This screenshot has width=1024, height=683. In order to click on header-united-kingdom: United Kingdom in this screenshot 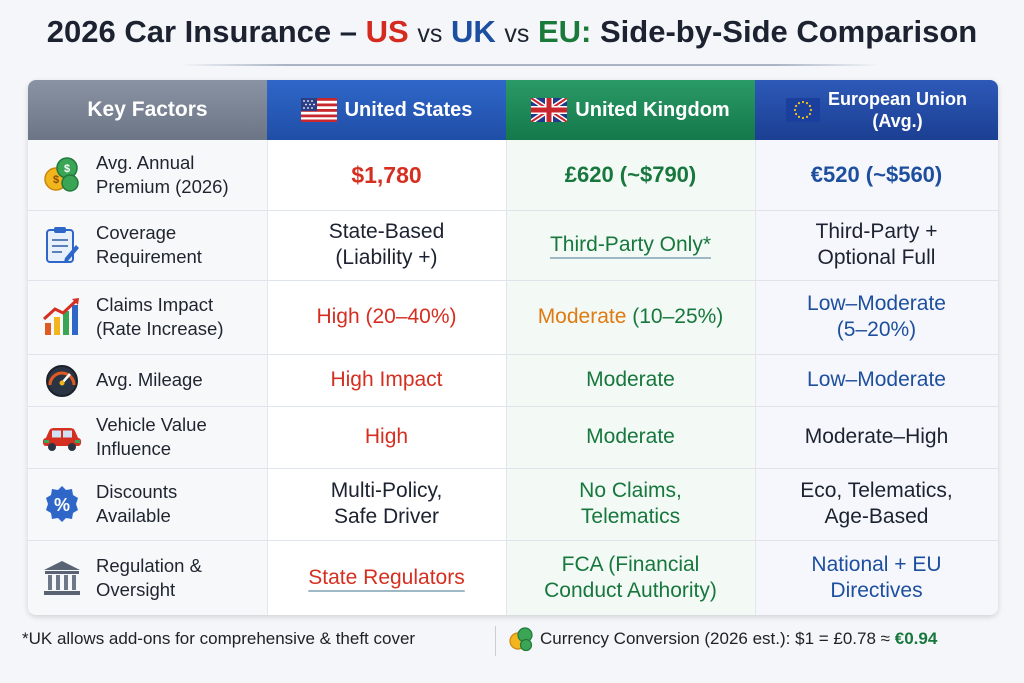, I will do `click(630, 110)`.